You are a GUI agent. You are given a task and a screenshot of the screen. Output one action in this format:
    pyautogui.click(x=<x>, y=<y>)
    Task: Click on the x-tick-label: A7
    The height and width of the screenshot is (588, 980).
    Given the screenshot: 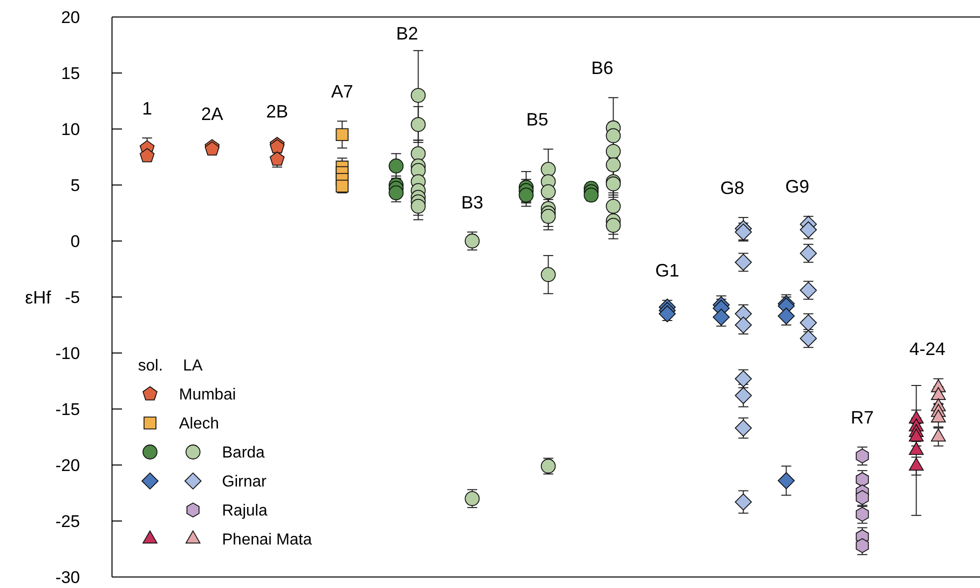 What is the action you would take?
    pyautogui.click(x=342, y=91)
    